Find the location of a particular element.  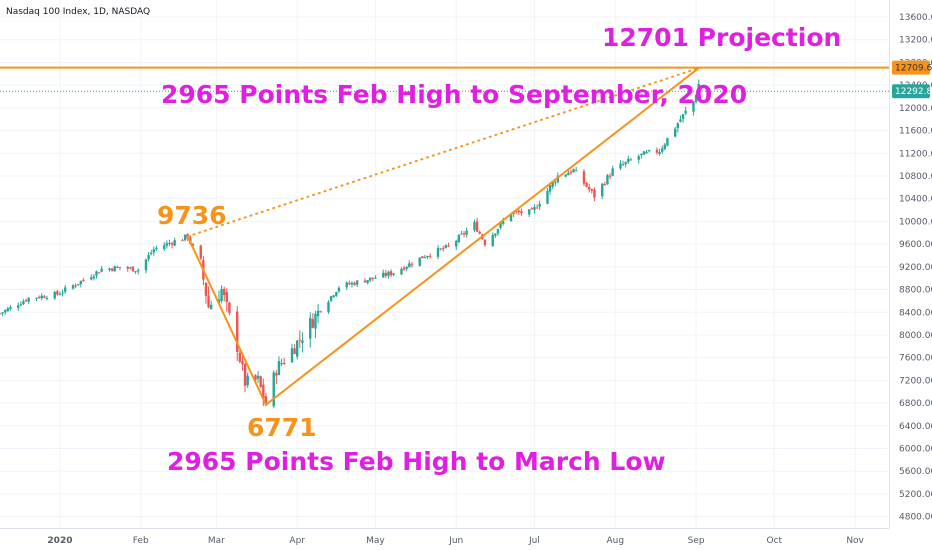

y-tick-label: 8800.00 is located at coordinates (915, 291).